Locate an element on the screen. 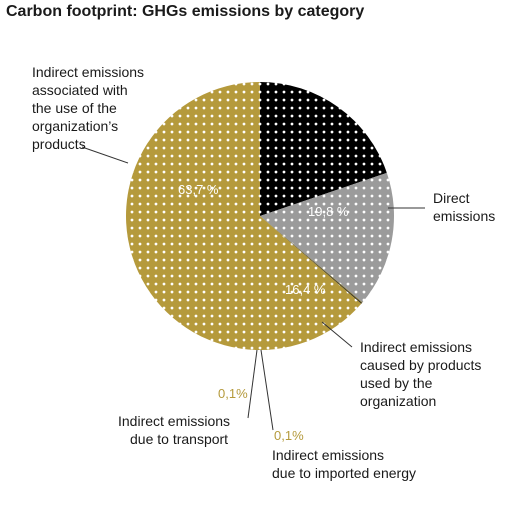 Image resolution: width=526 pixels, height=526 pixels. leader-line-products-used is located at coordinates (337, 334).